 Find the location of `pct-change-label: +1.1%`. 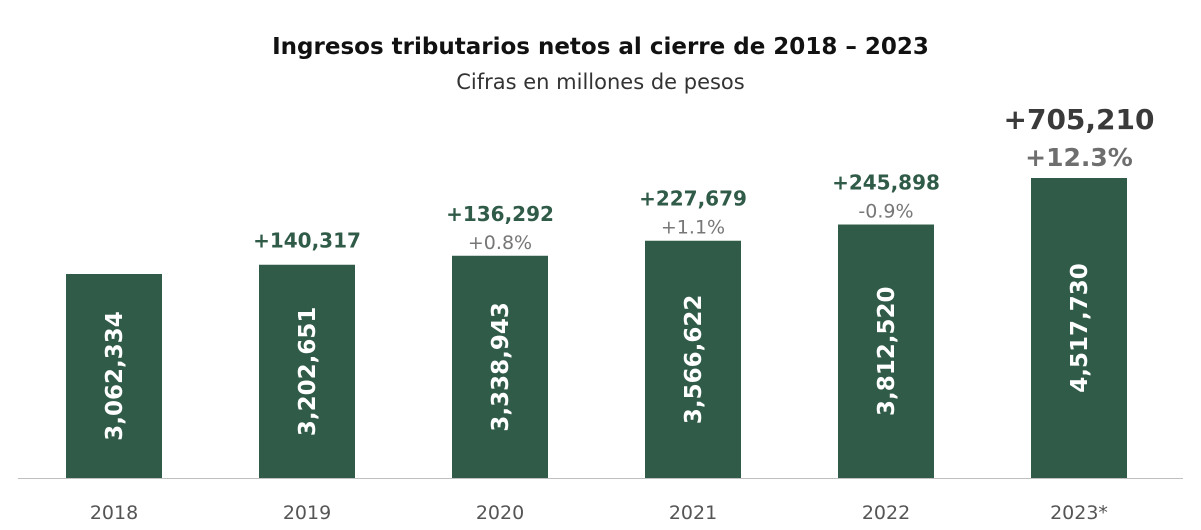

pct-change-label: +1.1% is located at coordinates (693, 228).